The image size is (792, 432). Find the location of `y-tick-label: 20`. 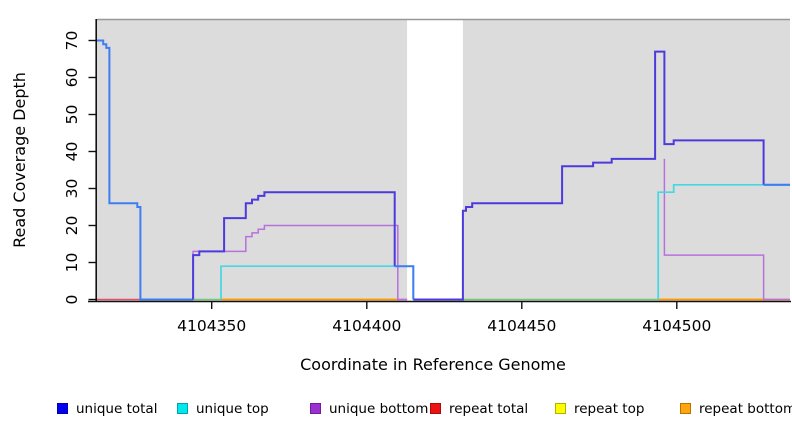

y-tick-label: 20 is located at coordinates (72, 226).